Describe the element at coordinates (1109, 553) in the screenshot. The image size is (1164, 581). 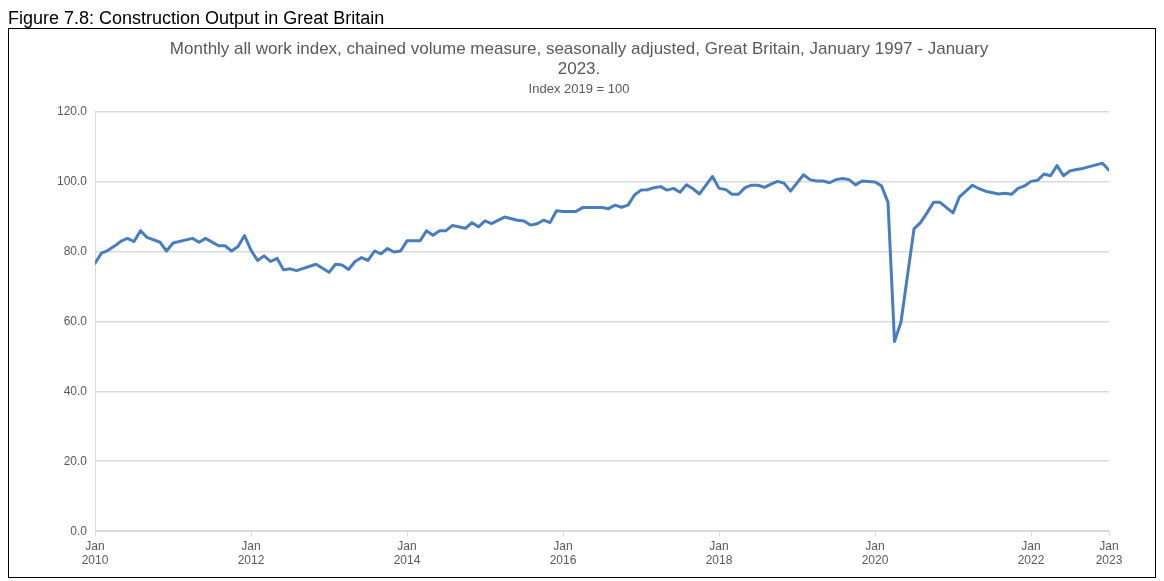
I see `x-tick-label: Jan 2023` at that location.